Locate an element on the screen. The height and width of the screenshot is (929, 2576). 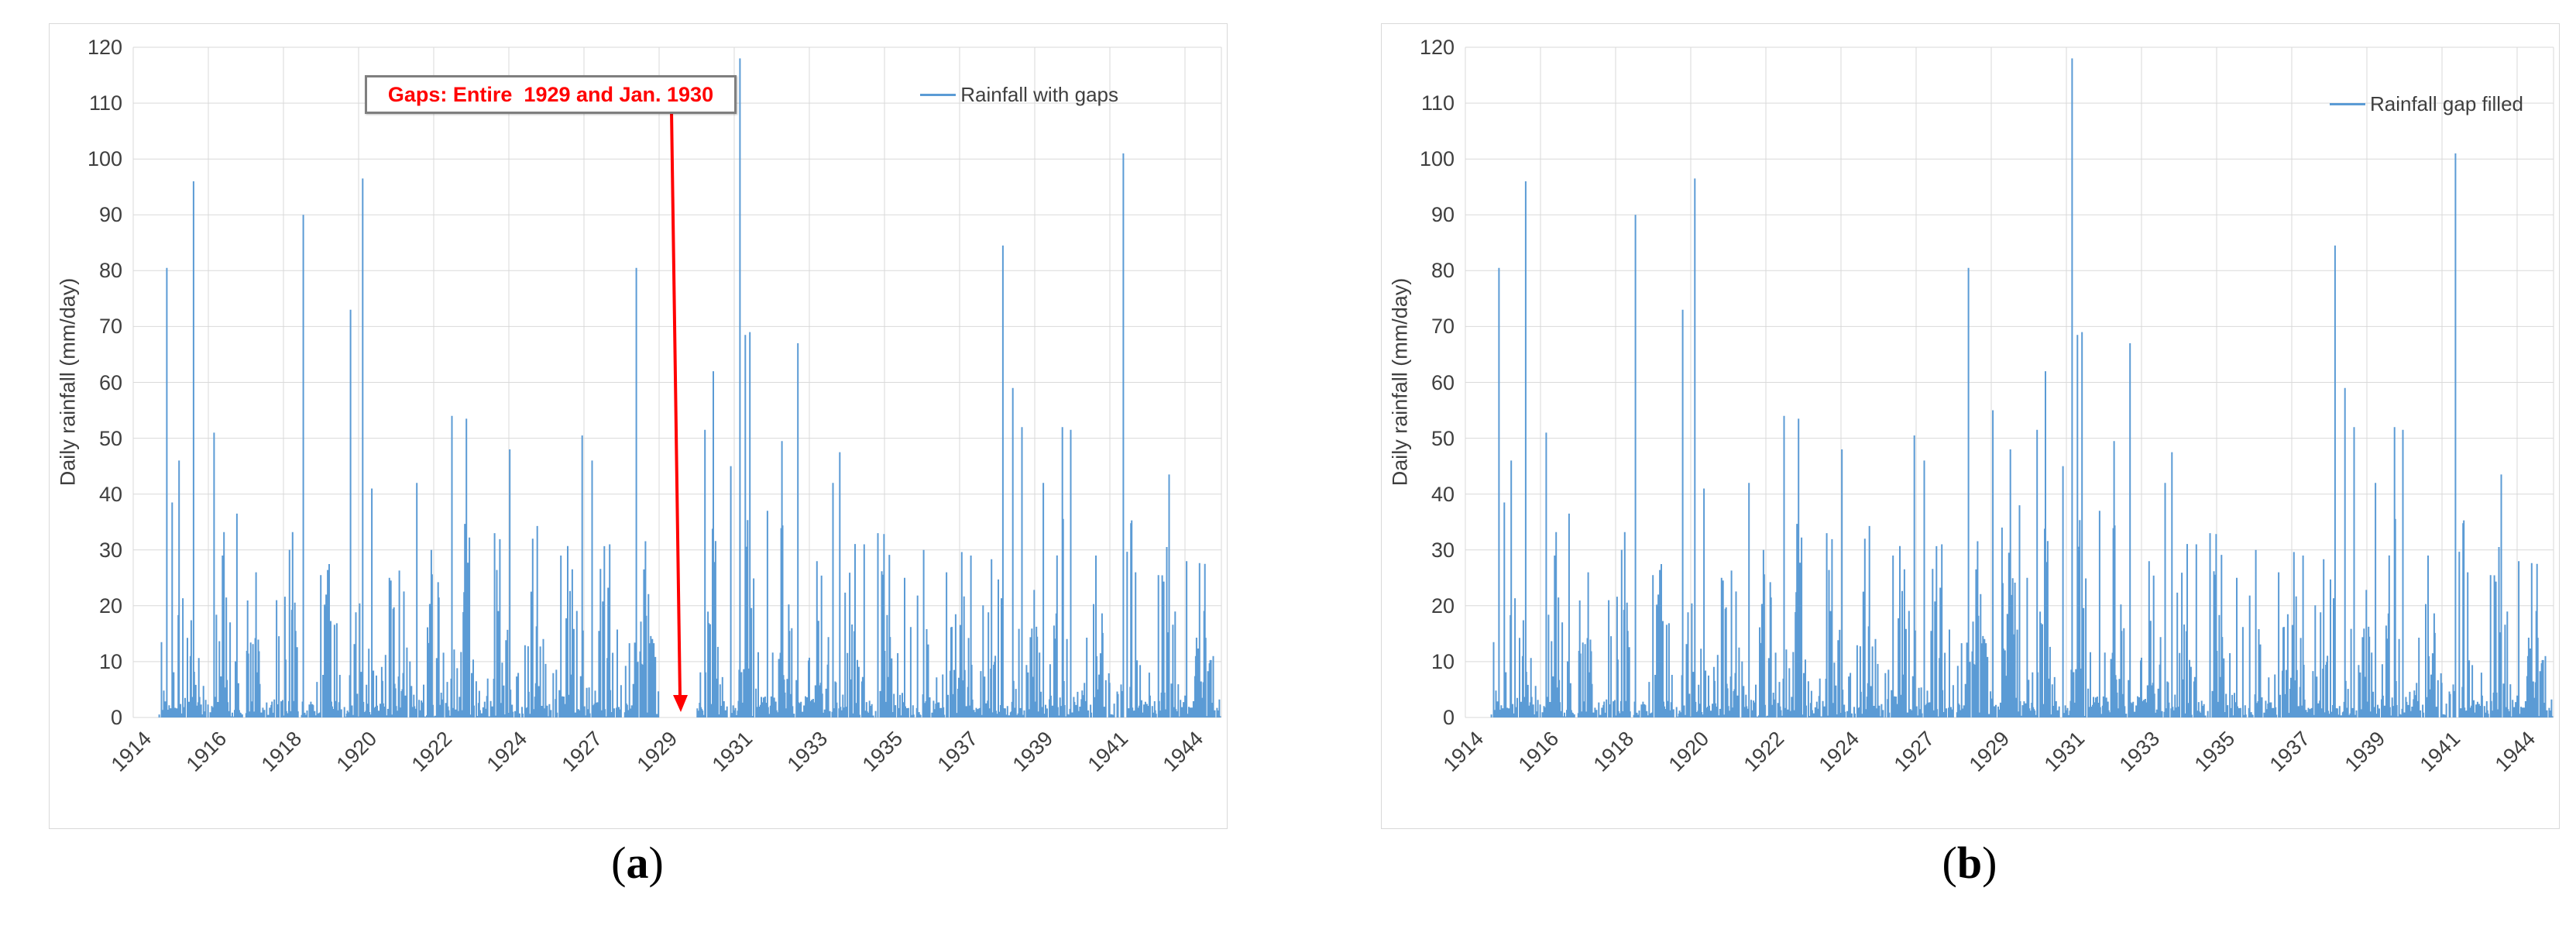
annotation-text: Gaps: Entire 1929 and Jan. 1930 is located at coordinates (550, 94).